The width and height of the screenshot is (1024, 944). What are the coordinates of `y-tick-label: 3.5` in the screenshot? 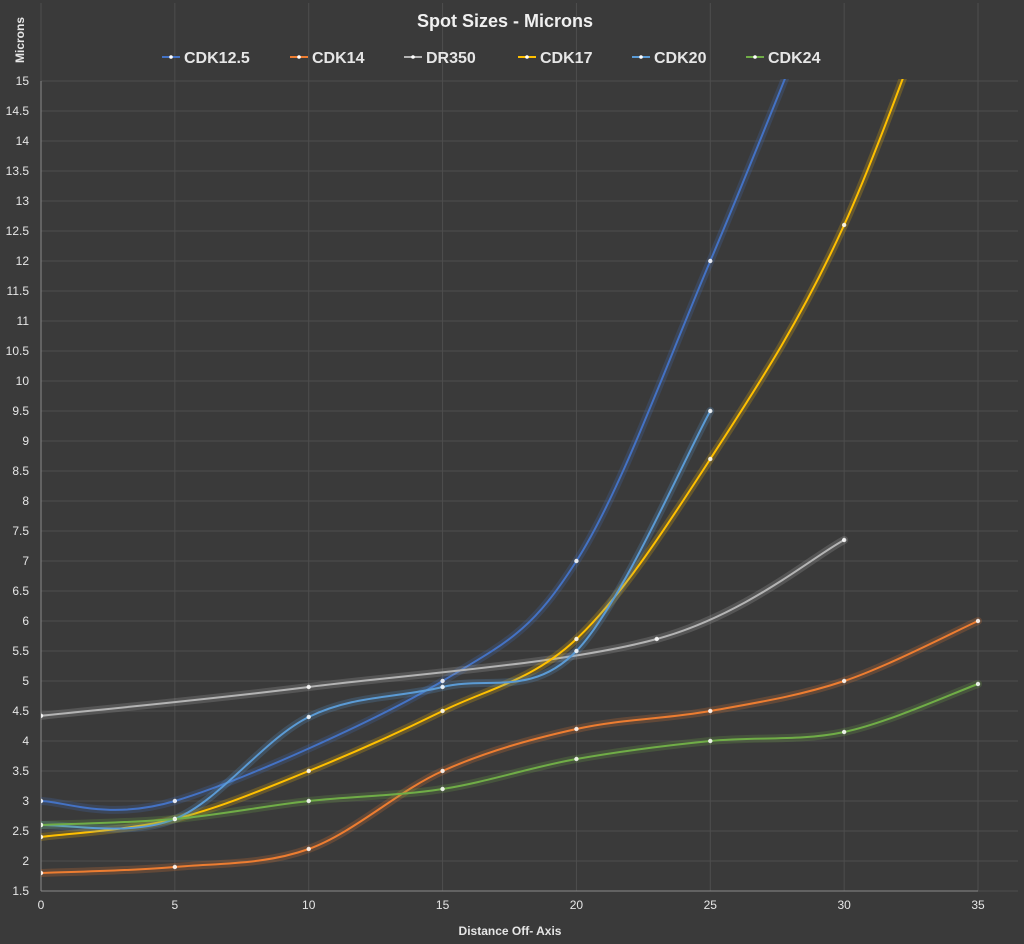 It's located at (20, 771).